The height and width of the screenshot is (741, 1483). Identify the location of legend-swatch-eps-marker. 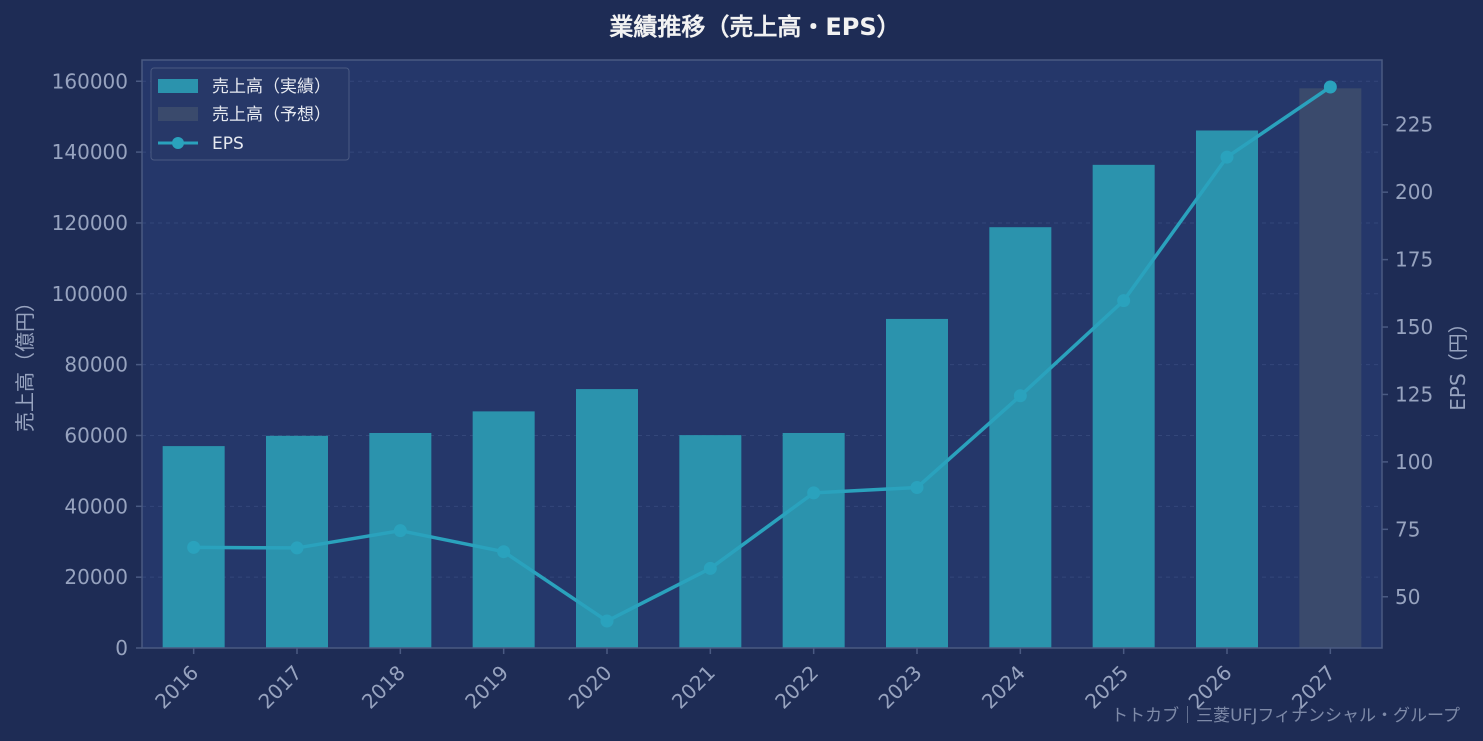
(178, 143).